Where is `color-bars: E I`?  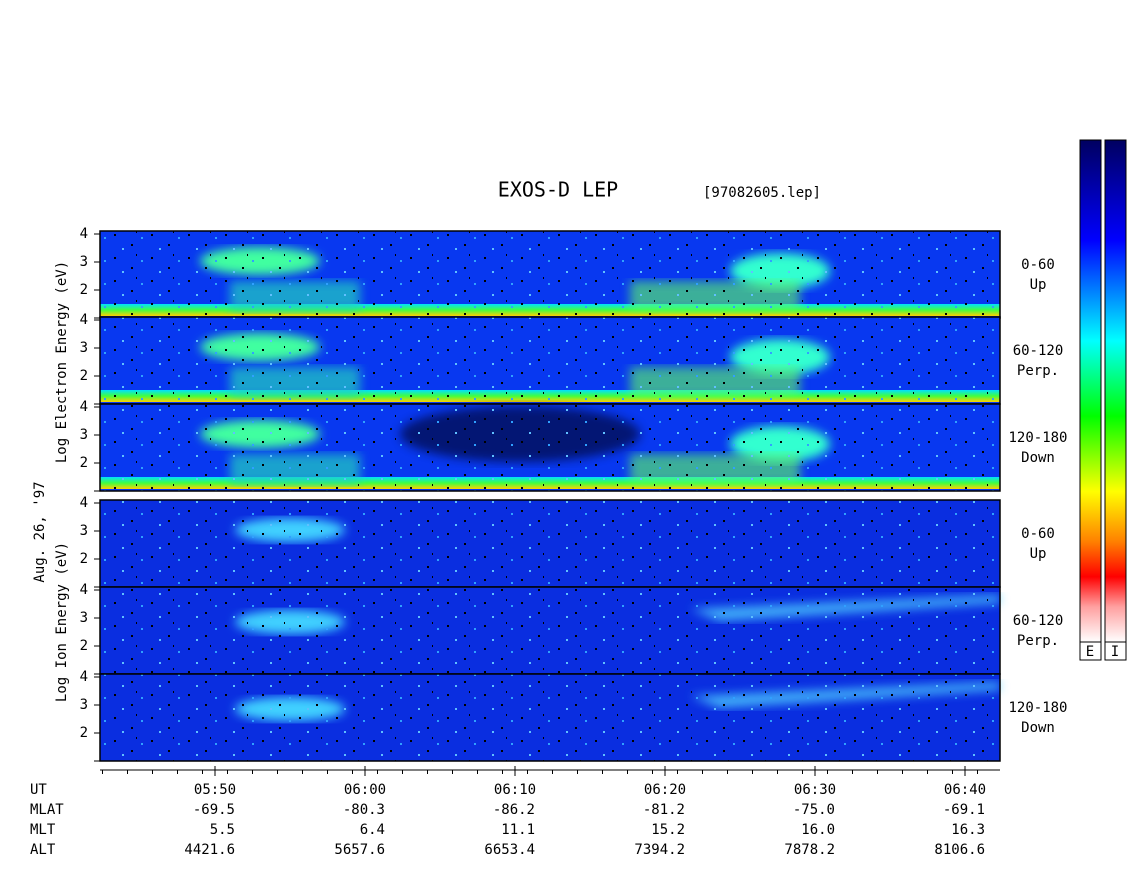
color-bars: E I is located at coordinates (1103, 400).